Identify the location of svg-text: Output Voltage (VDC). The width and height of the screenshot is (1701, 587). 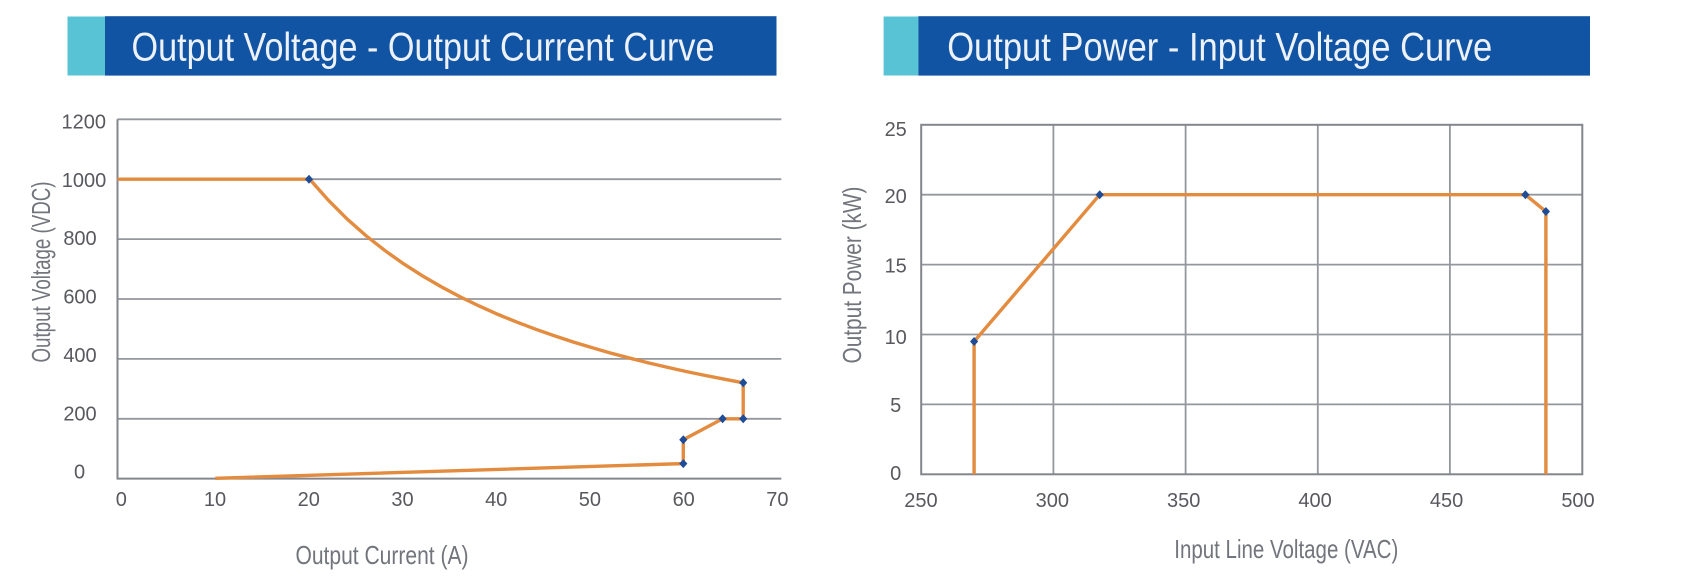
(41, 272).